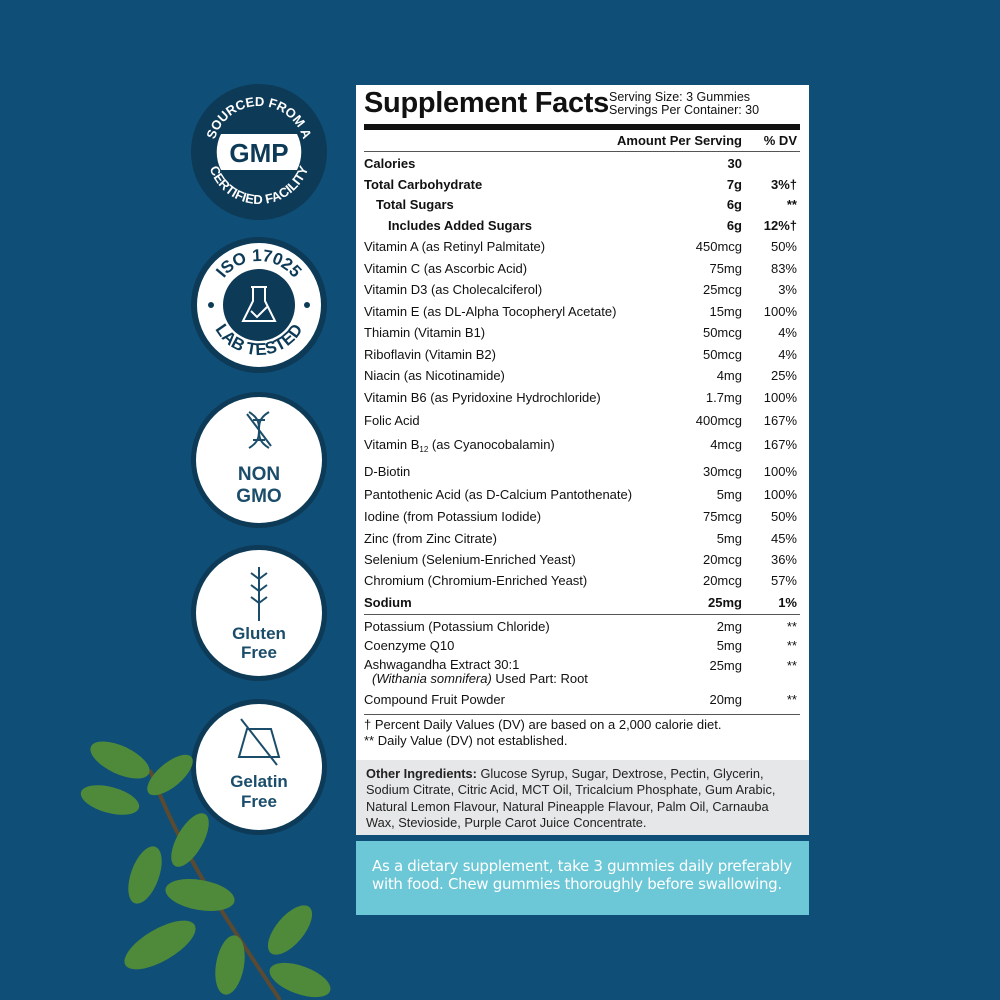 The height and width of the screenshot is (1000, 1000). Describe the element at coordinates (580, 378) in the screenshot. I see `facts-row: Niacin (as Nicotinamide) 4mg 25%` at that location.